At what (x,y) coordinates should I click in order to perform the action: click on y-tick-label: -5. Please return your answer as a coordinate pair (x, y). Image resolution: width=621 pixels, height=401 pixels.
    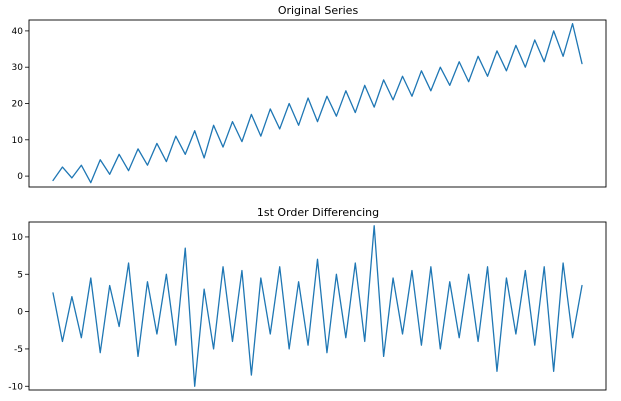
    Looking at the image, I should click on (18, 350).